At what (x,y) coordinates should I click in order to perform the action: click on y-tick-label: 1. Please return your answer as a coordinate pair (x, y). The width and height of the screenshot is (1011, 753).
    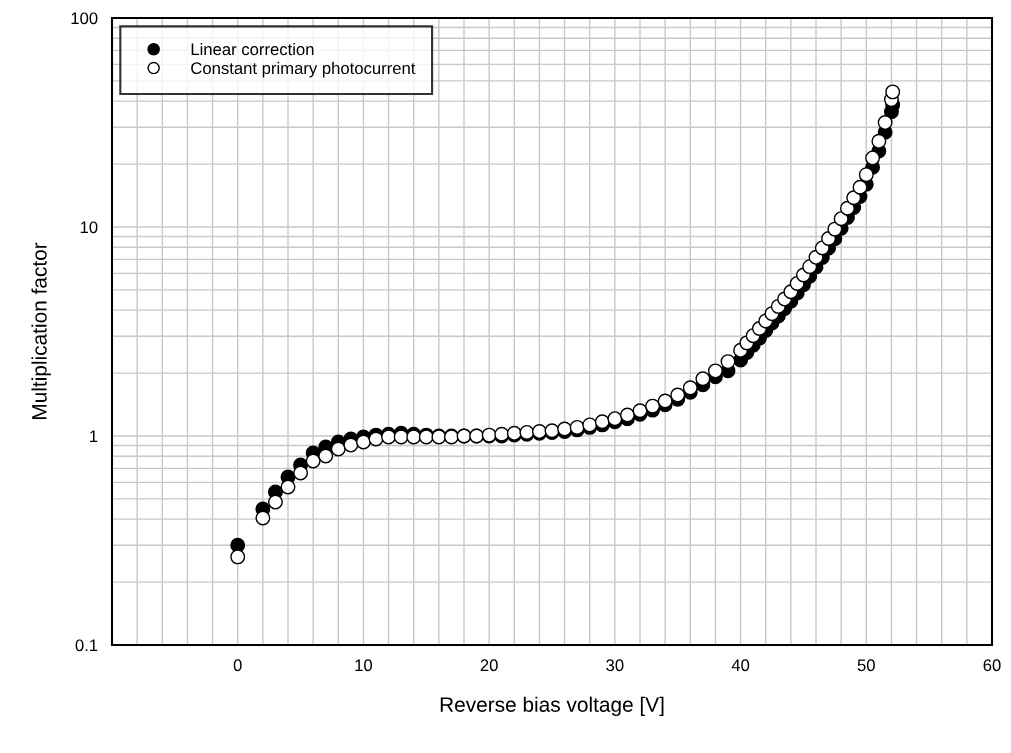
    Looking at the image, I should click on (94, 436).